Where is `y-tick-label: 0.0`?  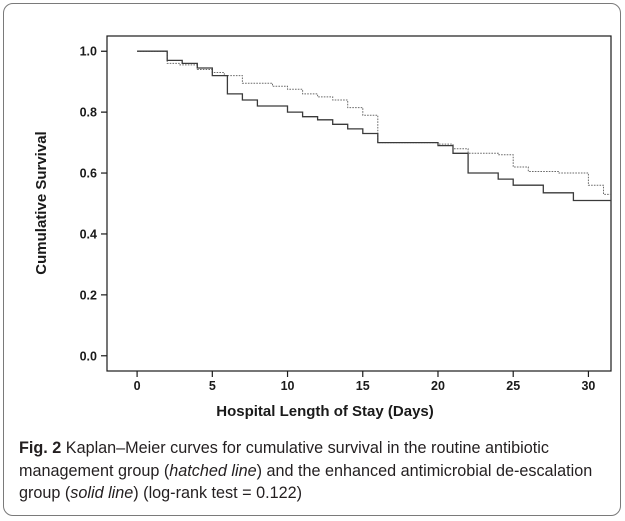 y-tick-label: 0.0 is located at coordinates (88, 356).